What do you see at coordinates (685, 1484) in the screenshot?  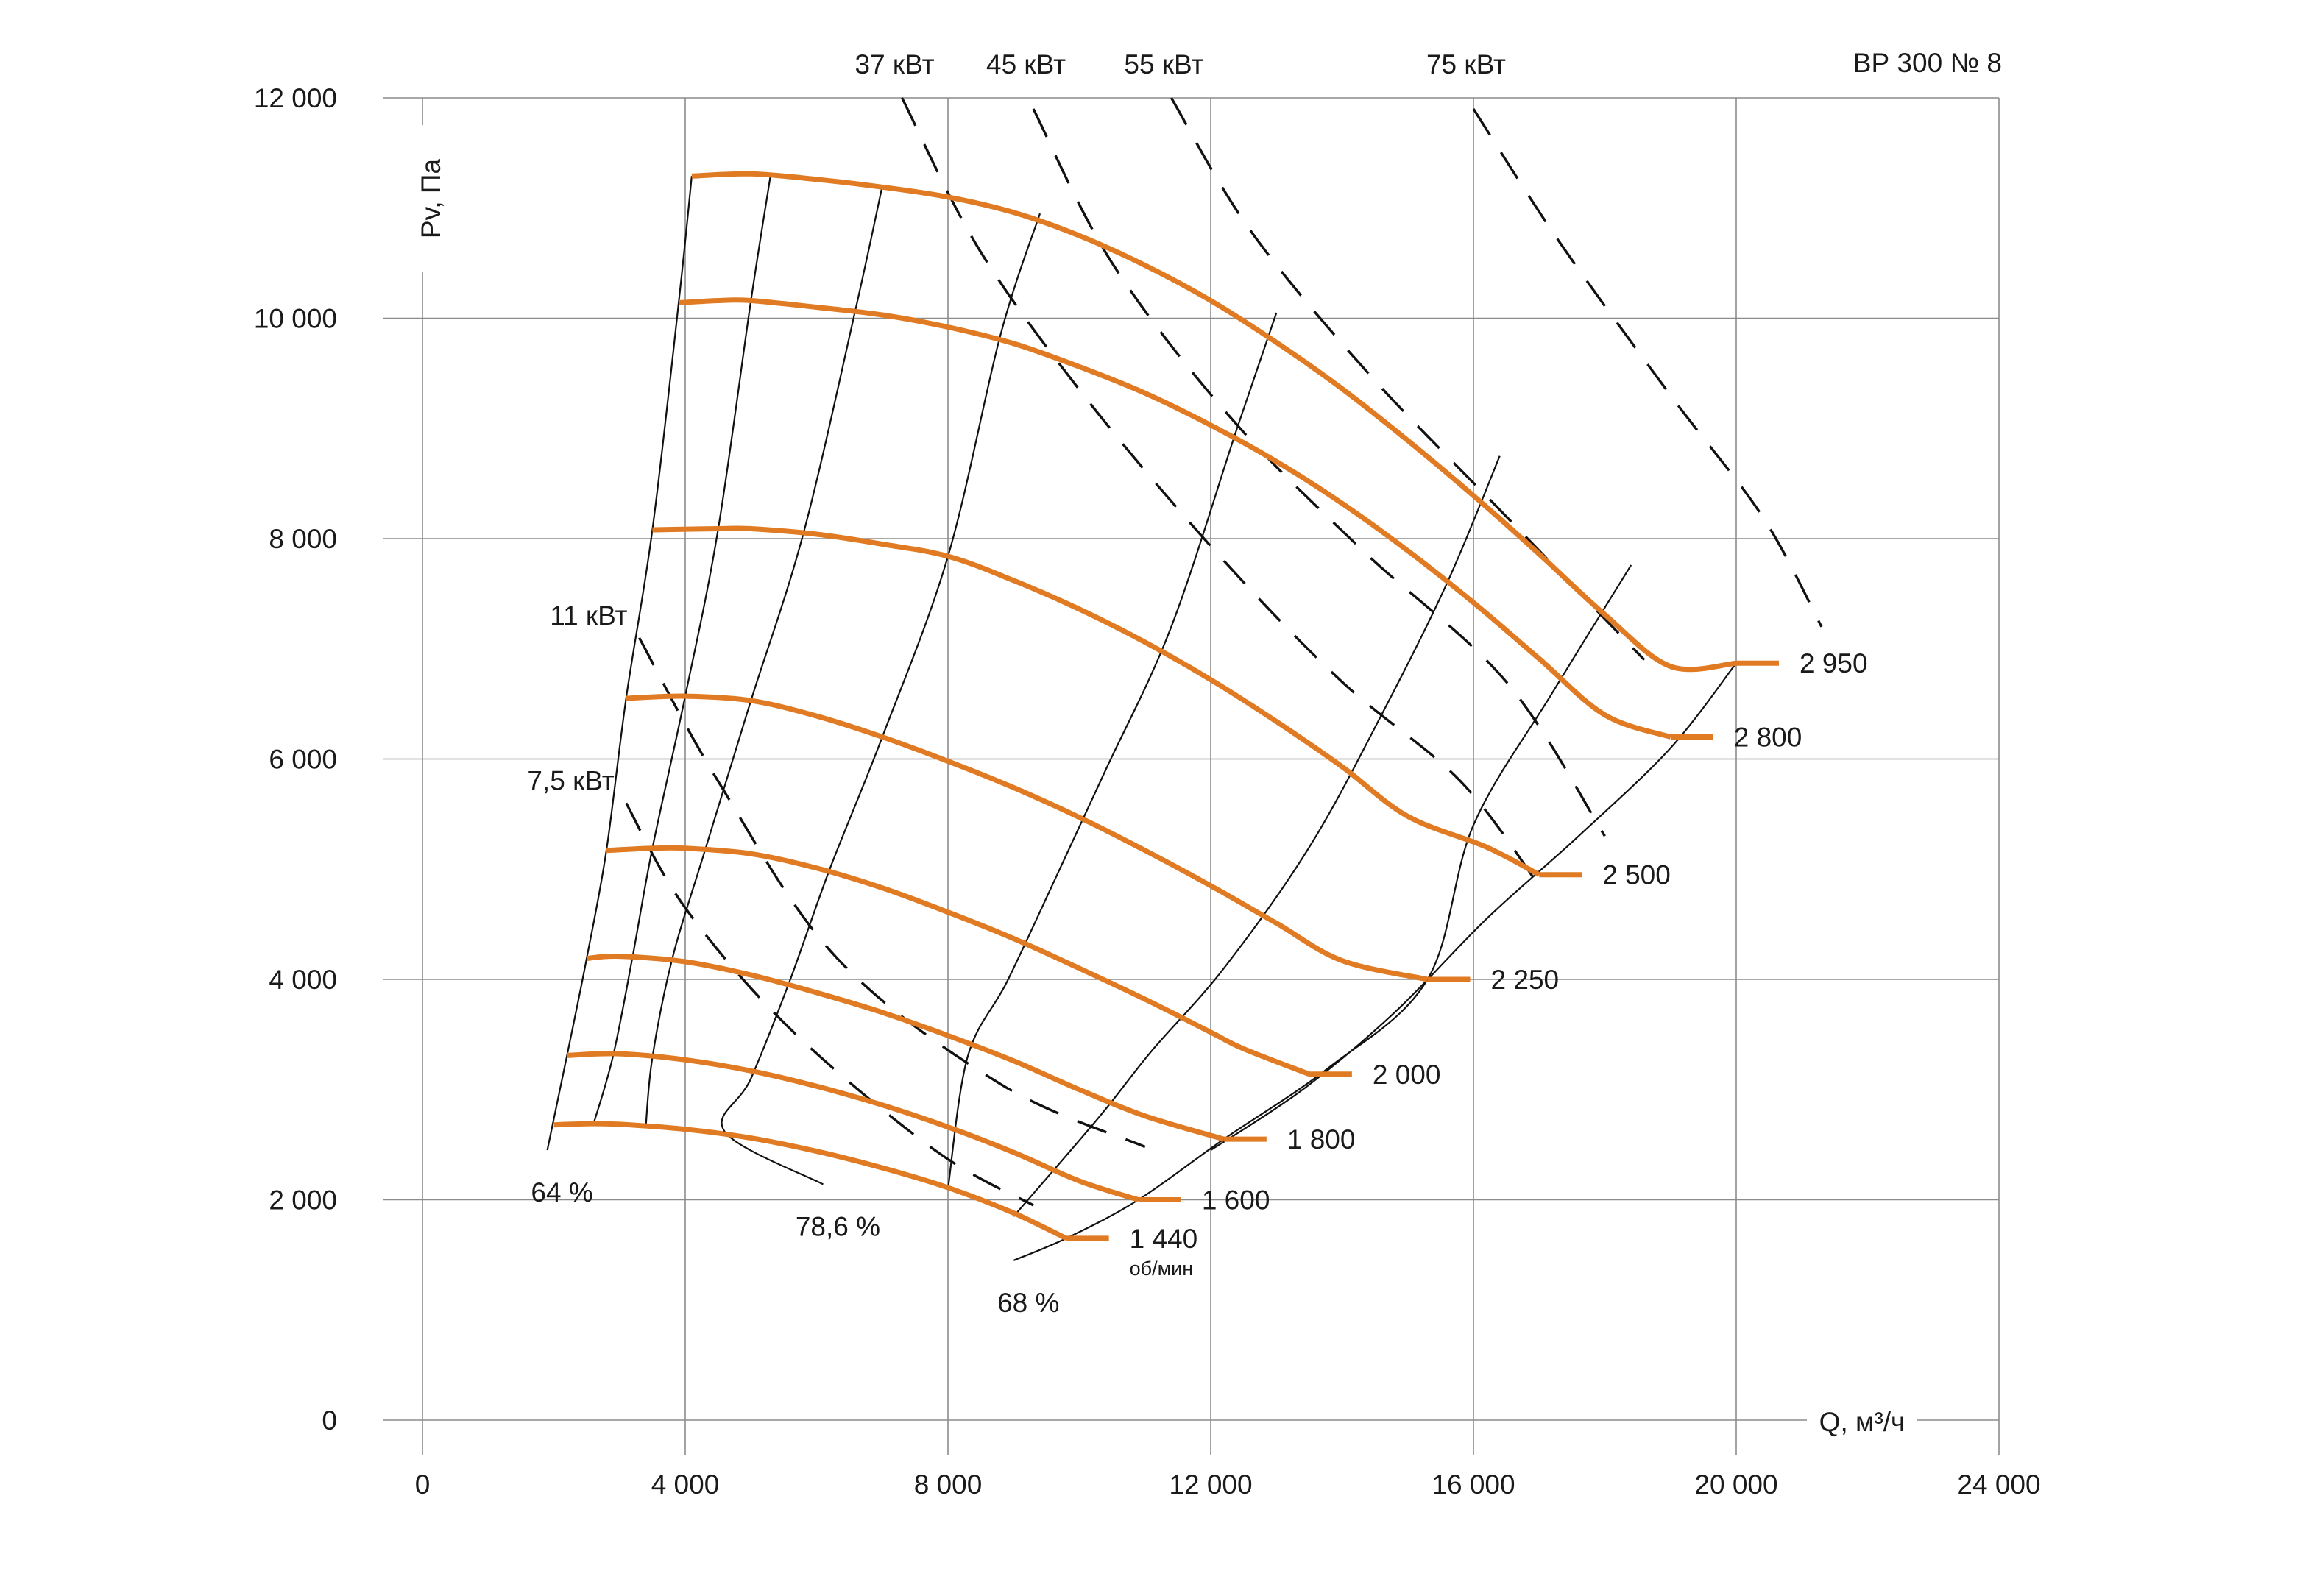 I see `x-tick-label: 4 000` at bounding box center [685, 1484].